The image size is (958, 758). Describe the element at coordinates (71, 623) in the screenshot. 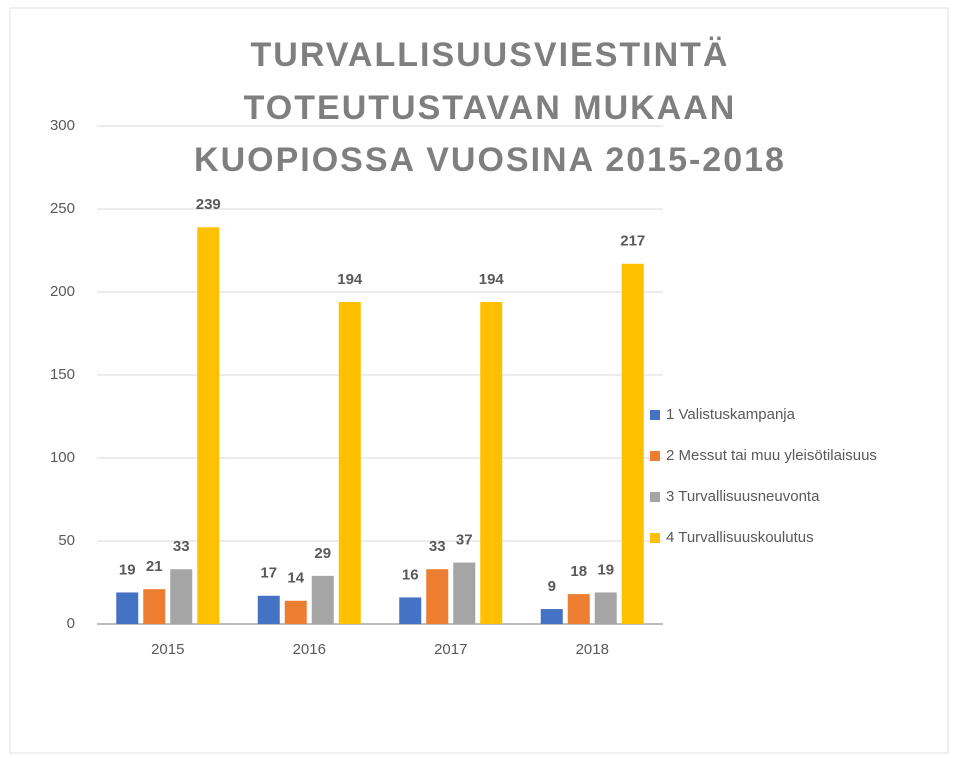

I see `y-tick-label: 0` at that location.